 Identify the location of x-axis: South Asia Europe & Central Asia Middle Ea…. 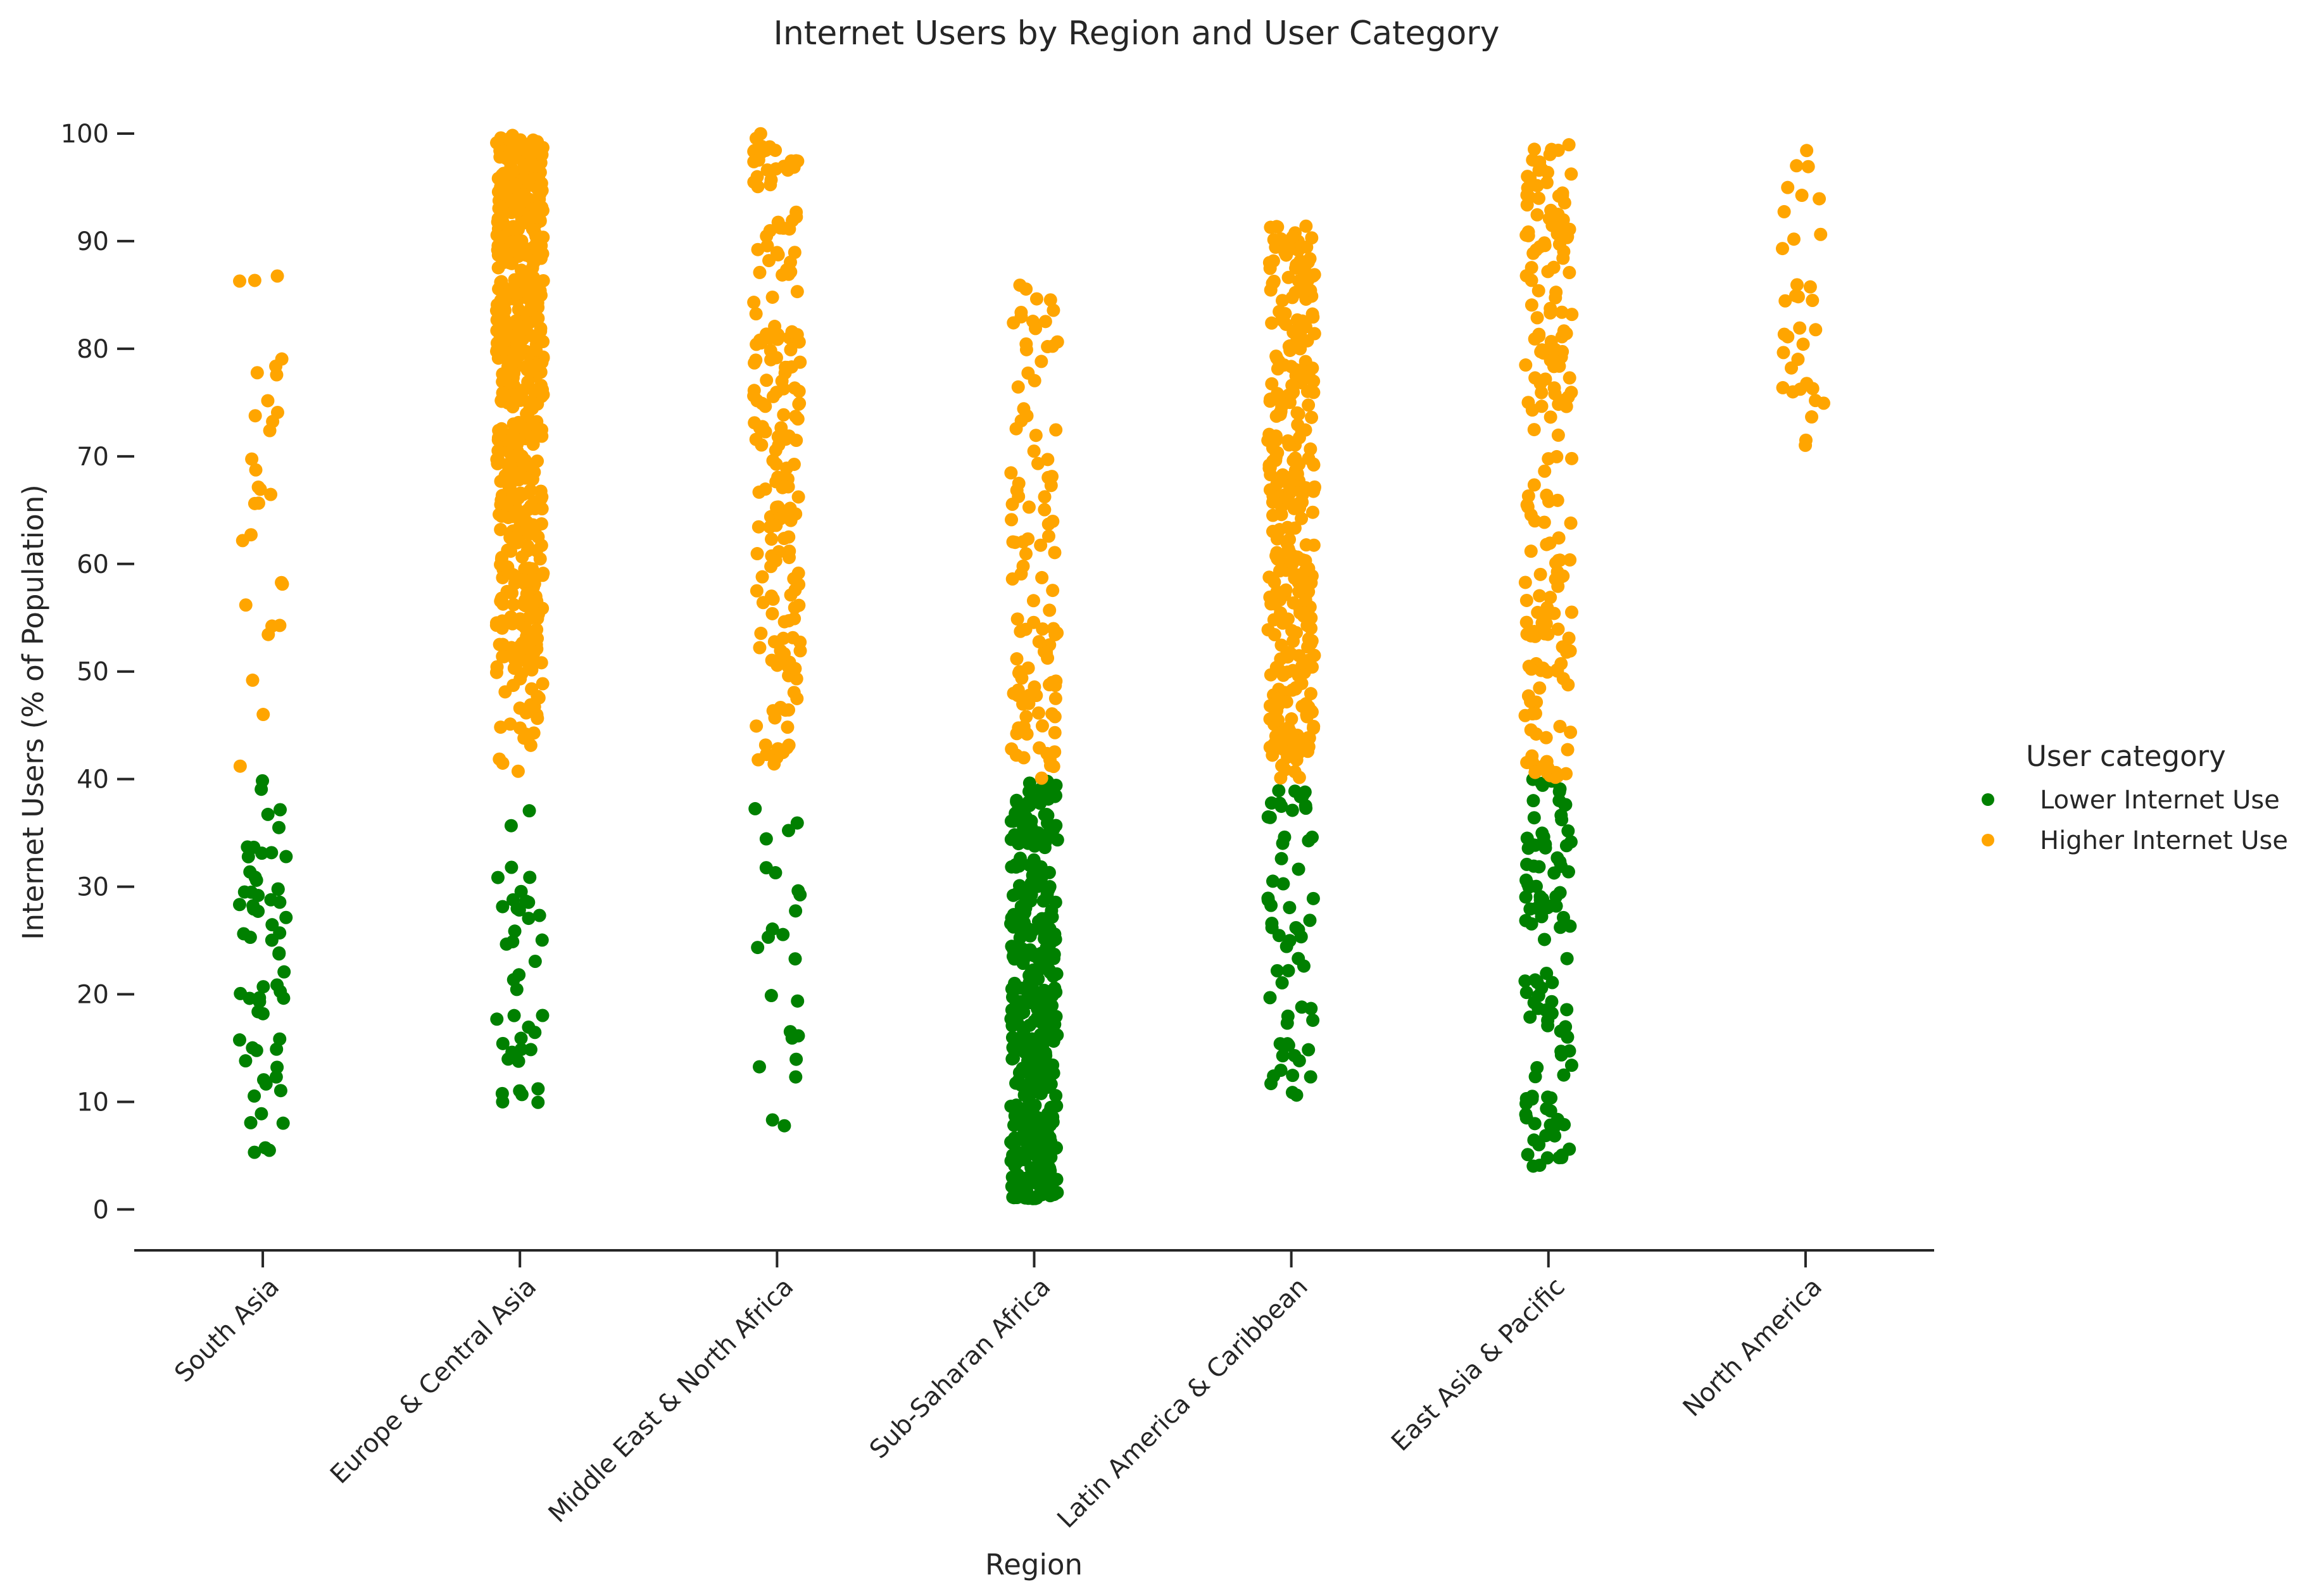
(998, 1392).